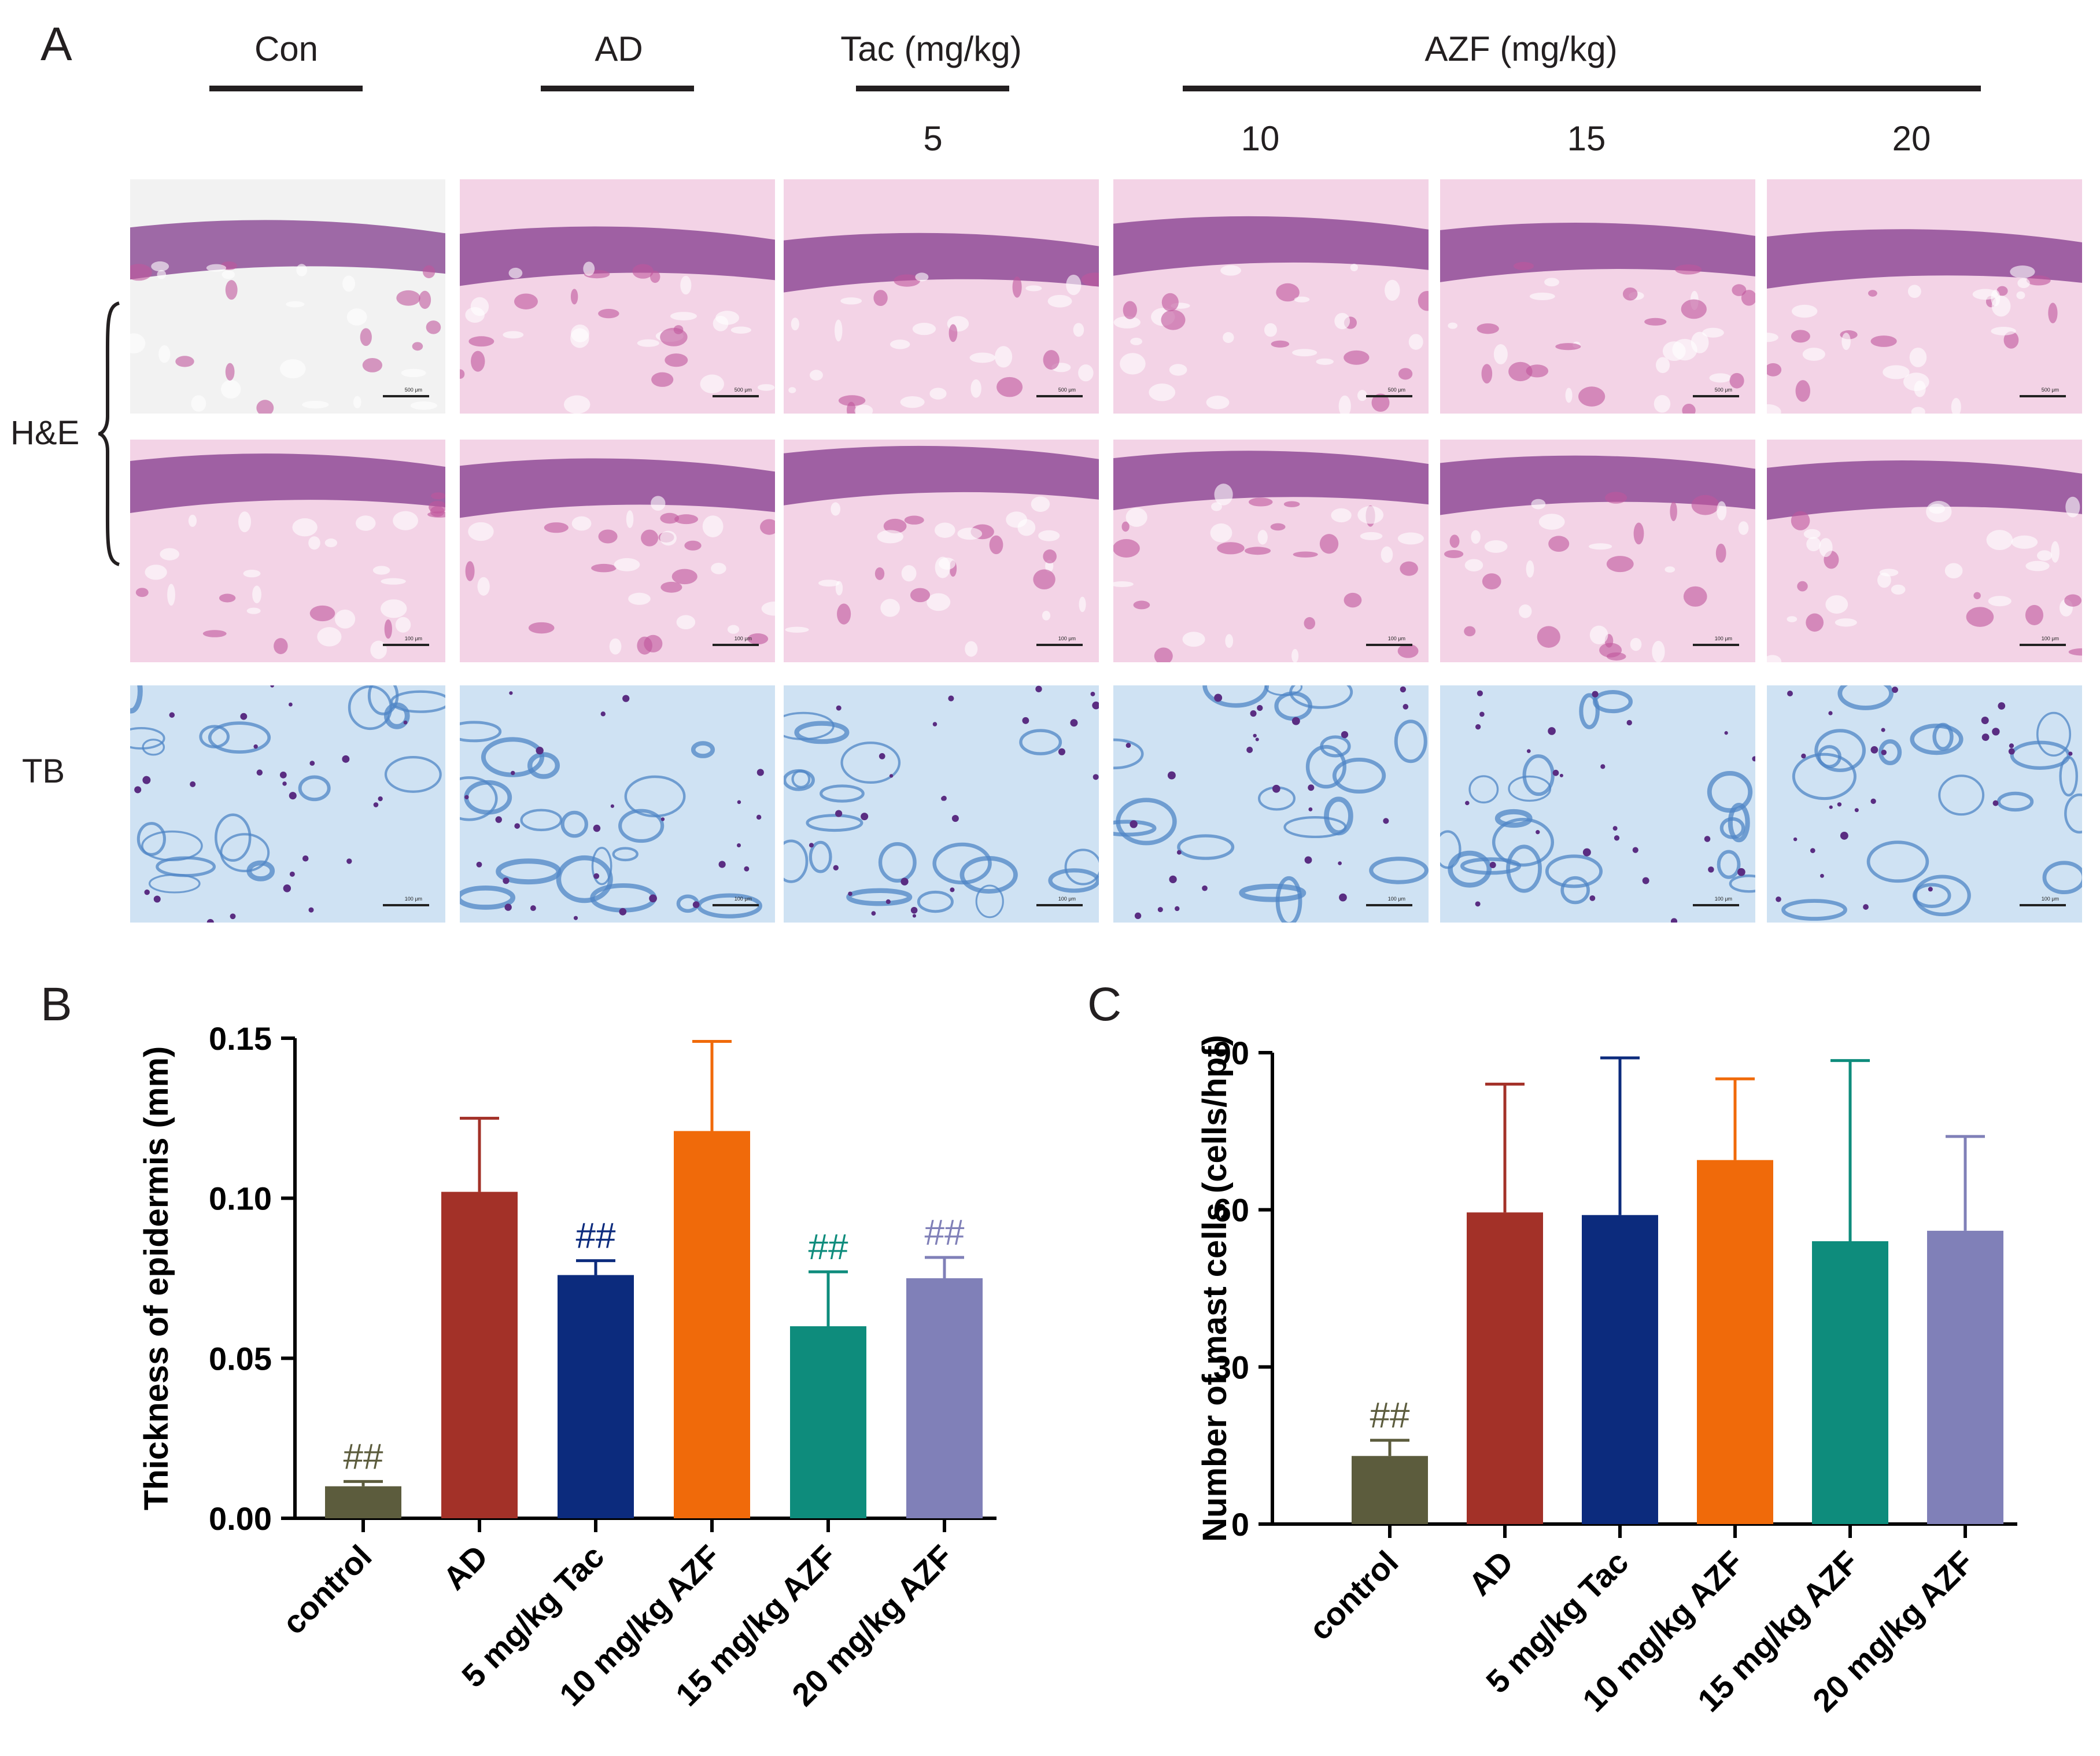 Image resolution: width=2100 pixels, height=1756 pixels. Describe the element at coordinates (1521, 48) in the screenshot. I see `group-label-azf: AZF (mg/kg)` at that location.